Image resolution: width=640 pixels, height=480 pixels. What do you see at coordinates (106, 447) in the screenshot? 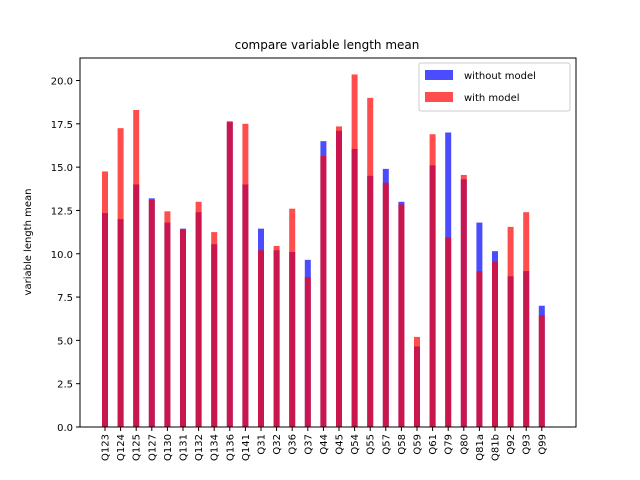
I see `x-tick-label-q123: Q123` at bounding box center [106, 447].